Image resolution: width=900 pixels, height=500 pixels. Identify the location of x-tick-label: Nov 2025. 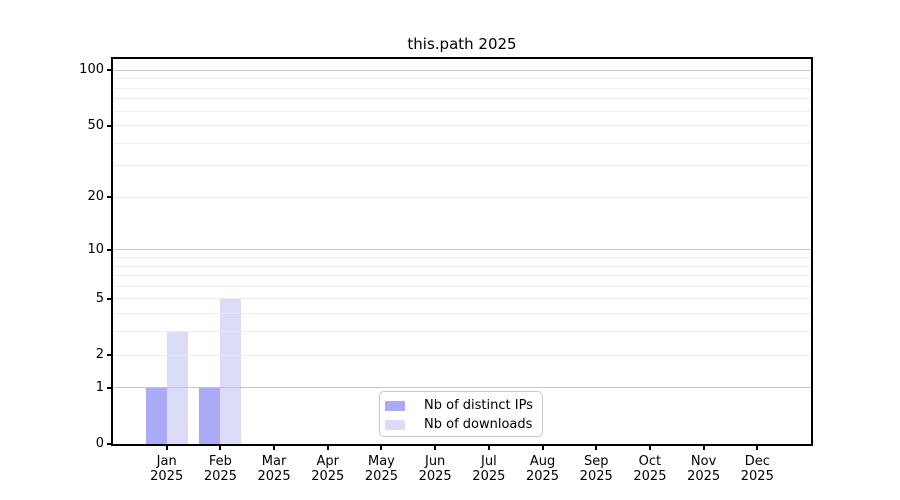
(704, 469).